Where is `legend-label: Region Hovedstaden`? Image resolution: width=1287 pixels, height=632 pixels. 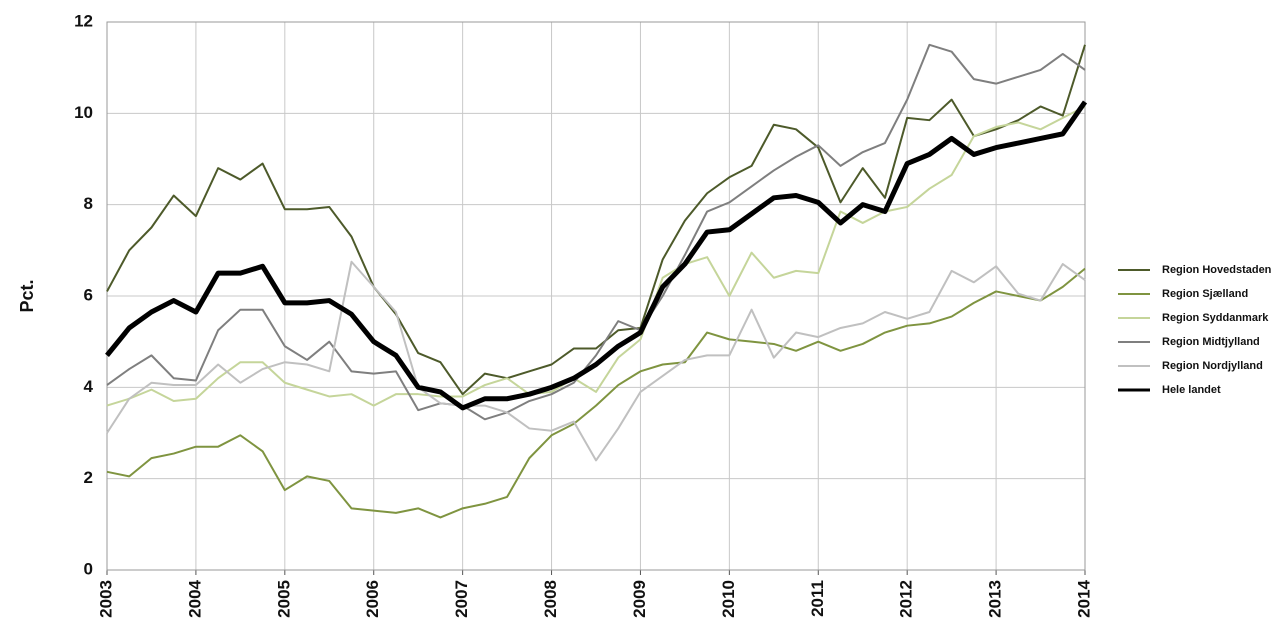 legend-label: Region Hovedstaden is located at coordinates (1217, 270).